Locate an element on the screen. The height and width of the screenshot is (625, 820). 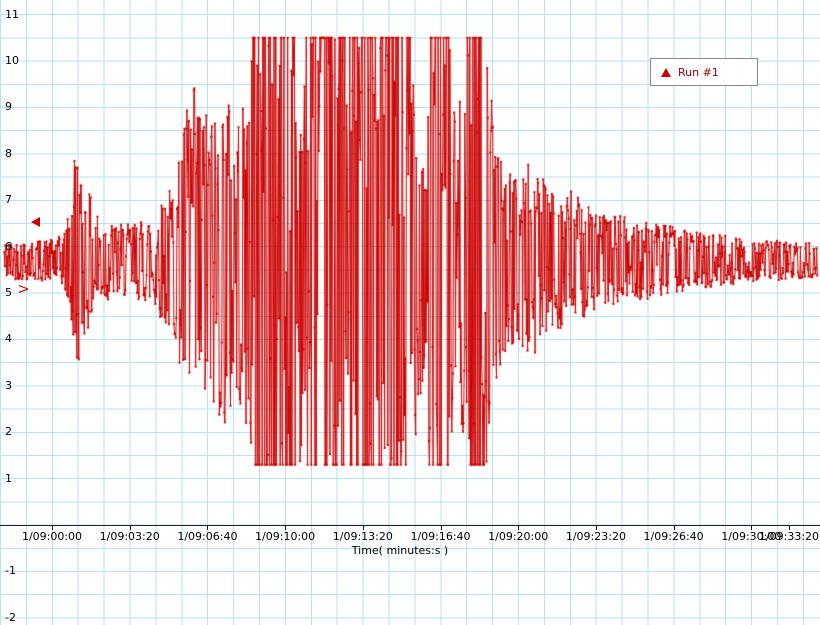
y-axis-unit-label: V is located at coordinates (24, 289).